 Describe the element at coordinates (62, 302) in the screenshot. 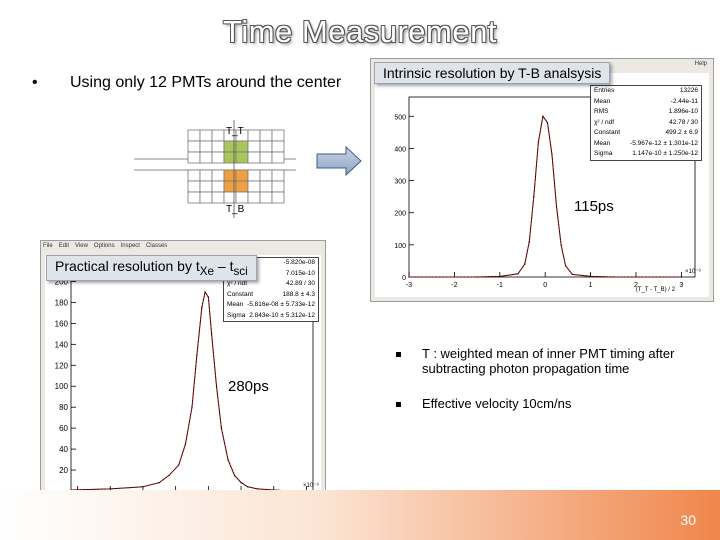

I see `y-tick-label: 180` at that location.